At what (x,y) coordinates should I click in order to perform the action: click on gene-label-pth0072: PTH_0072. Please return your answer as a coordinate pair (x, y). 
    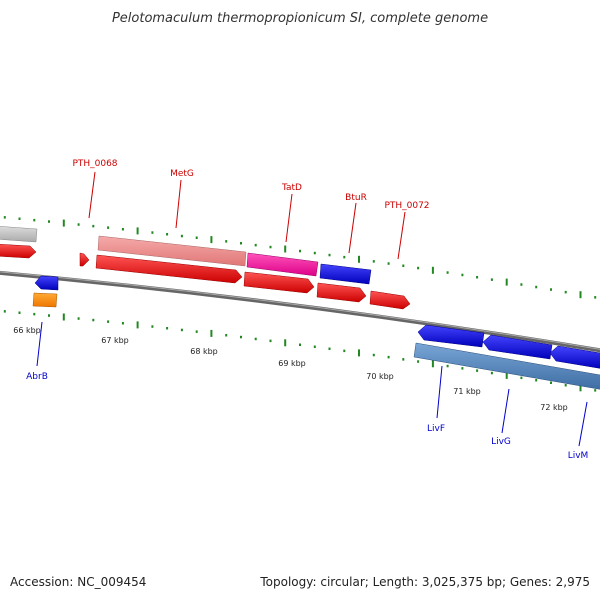
    Looking at the image, I should click on (406, 206).